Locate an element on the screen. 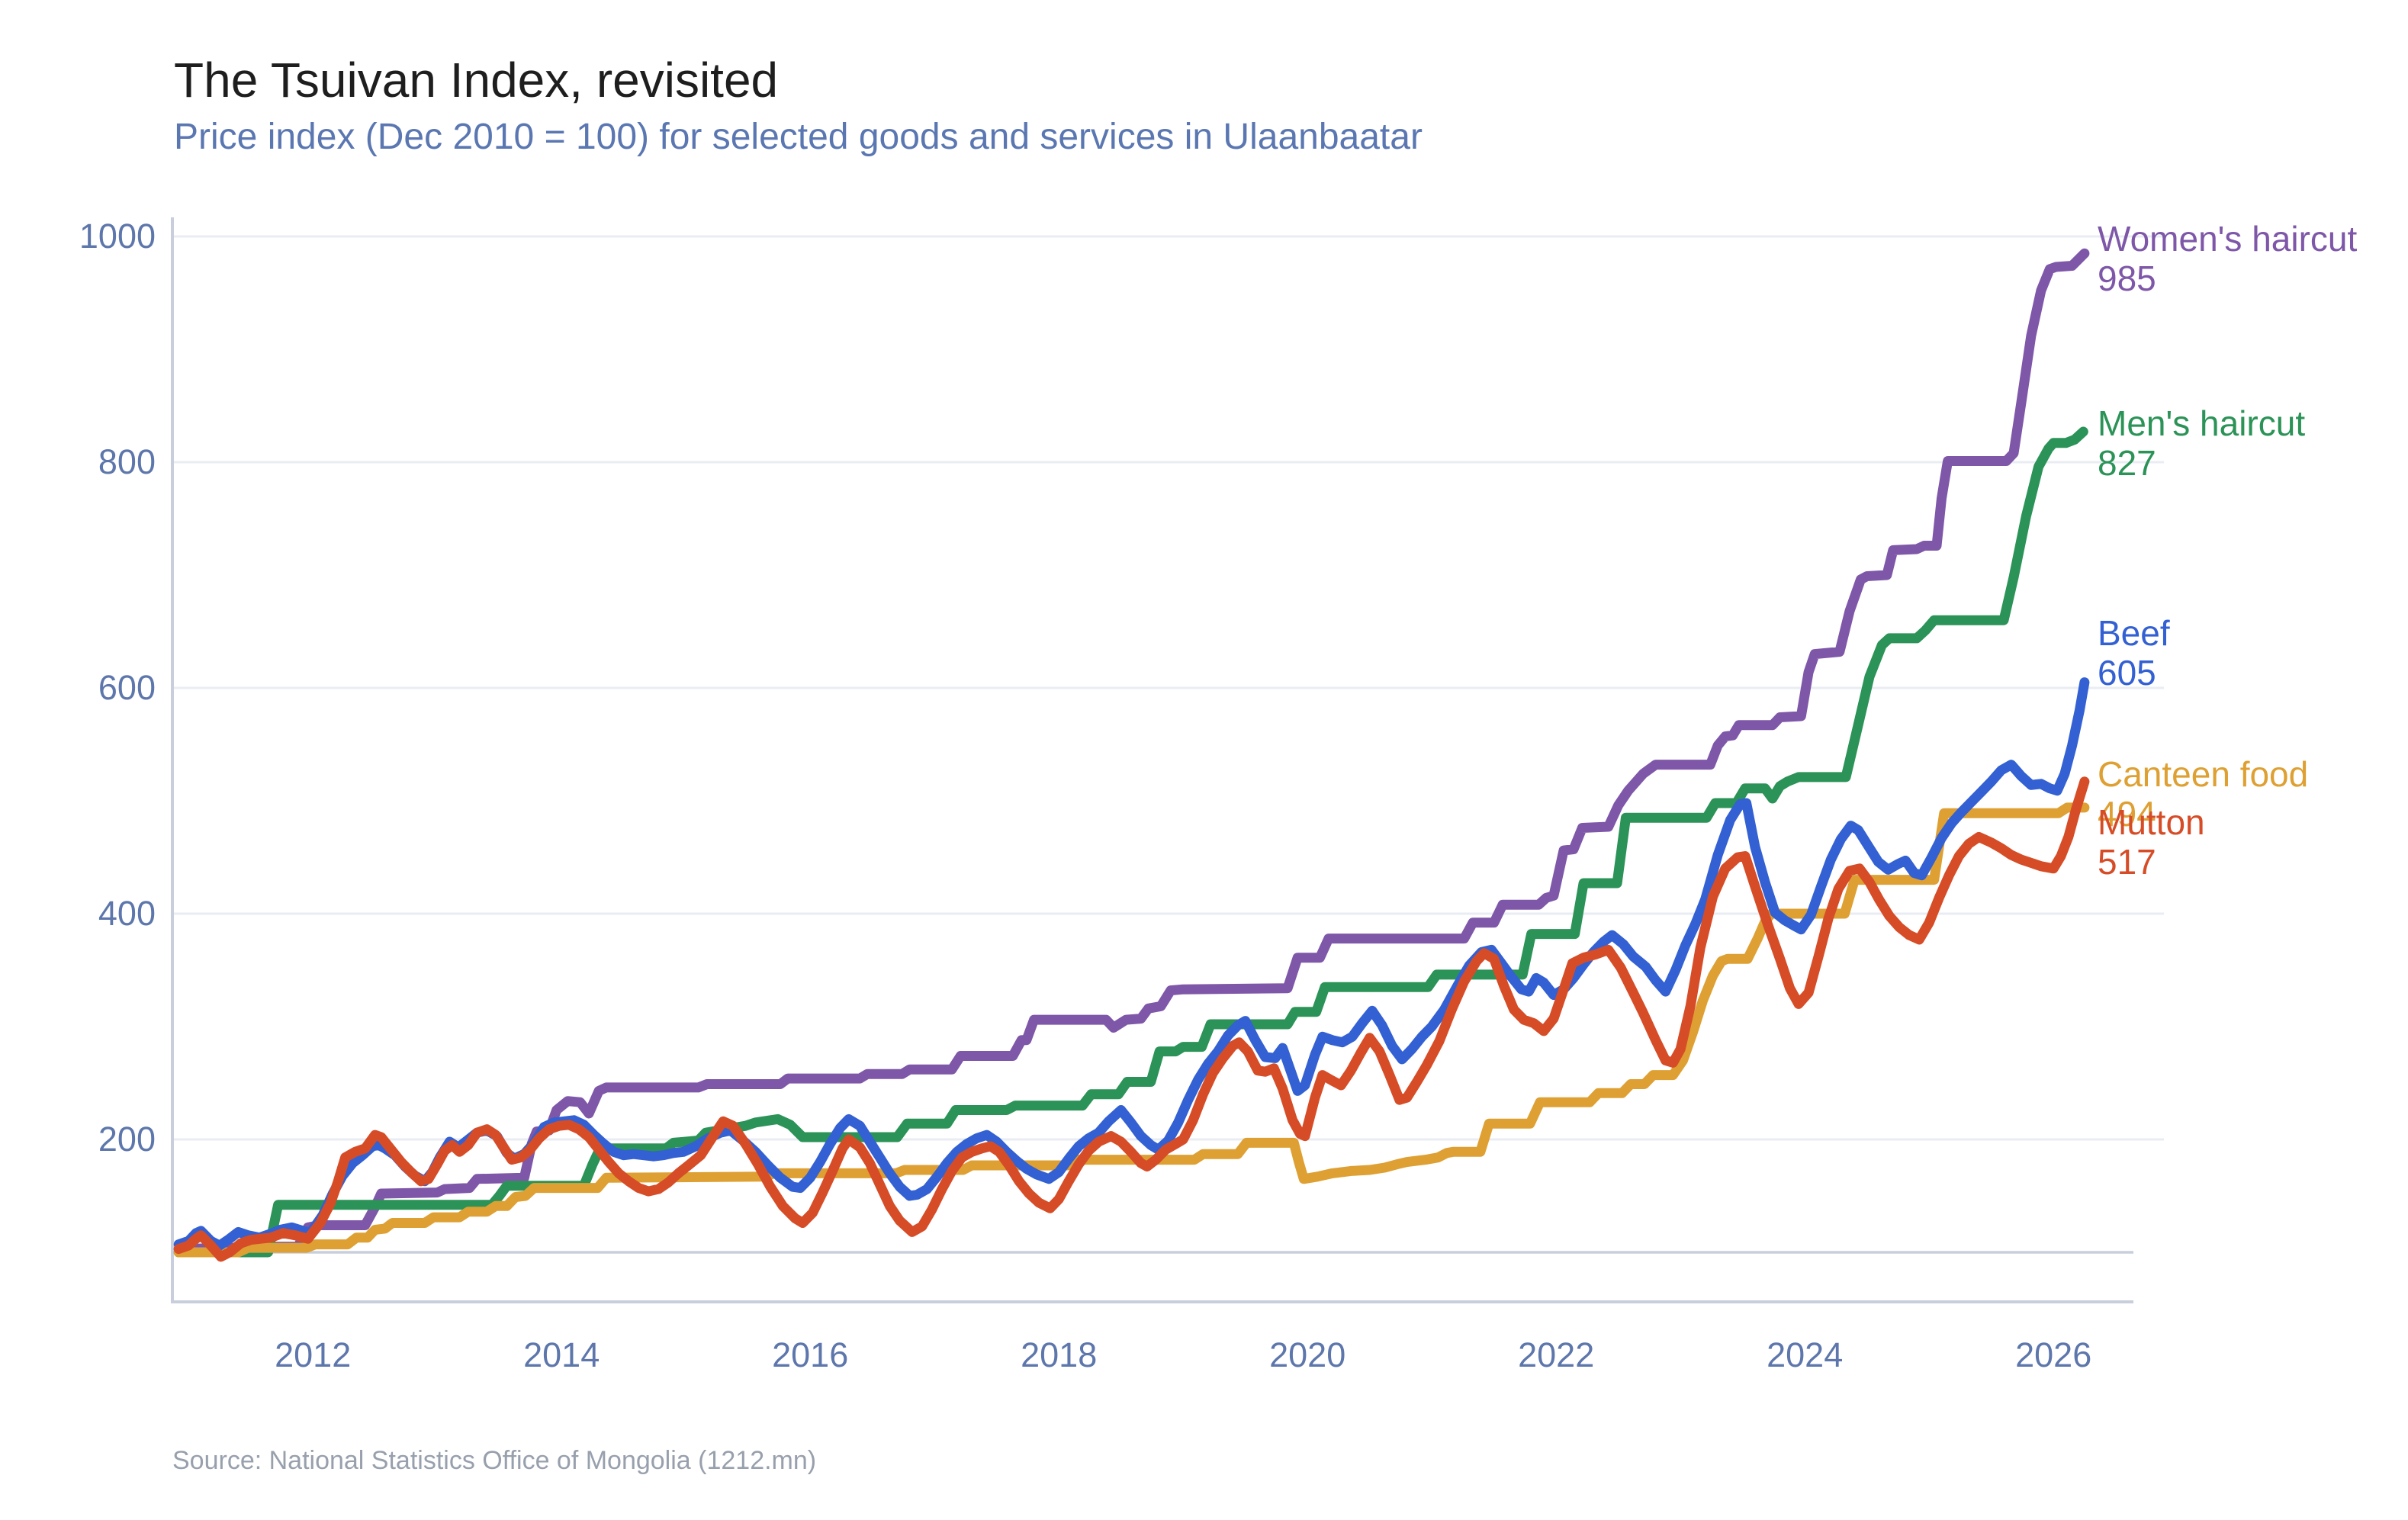  y-tick-label-600: 600 is located at coordinates (127, 688).